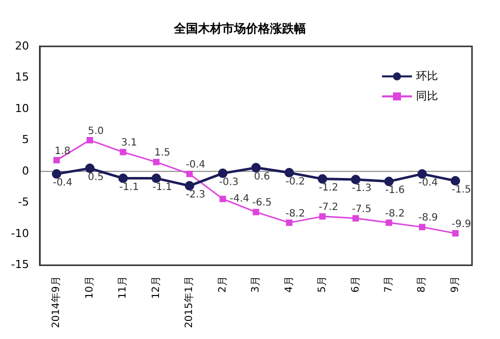 Image resolution: width=500 pixels, height=339 pixels. What do you see at coordinates (295, 182) in the screenshot?
I see `data-label: -0.2` at bounding box center [295, 182].